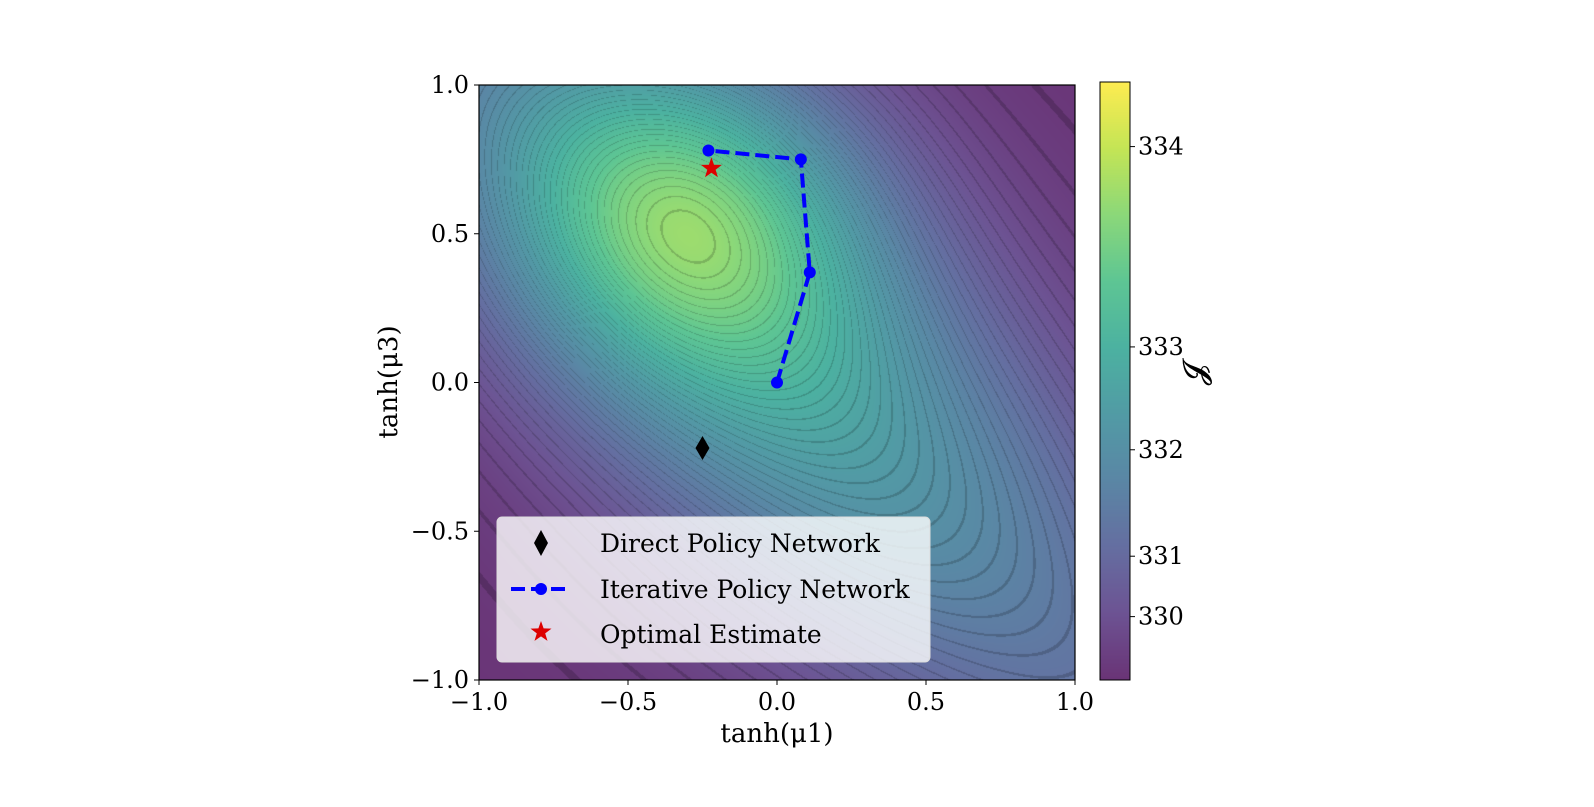 This screenshot has height=807, width=1594. I want to click on legend-star-icon, so click(541, 631).